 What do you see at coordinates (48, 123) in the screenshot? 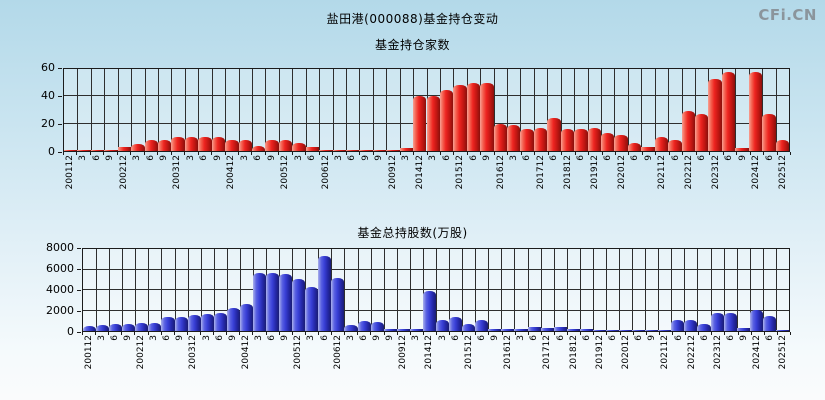
I see `y-axis-label: 20` at bounding box center [48, 123].